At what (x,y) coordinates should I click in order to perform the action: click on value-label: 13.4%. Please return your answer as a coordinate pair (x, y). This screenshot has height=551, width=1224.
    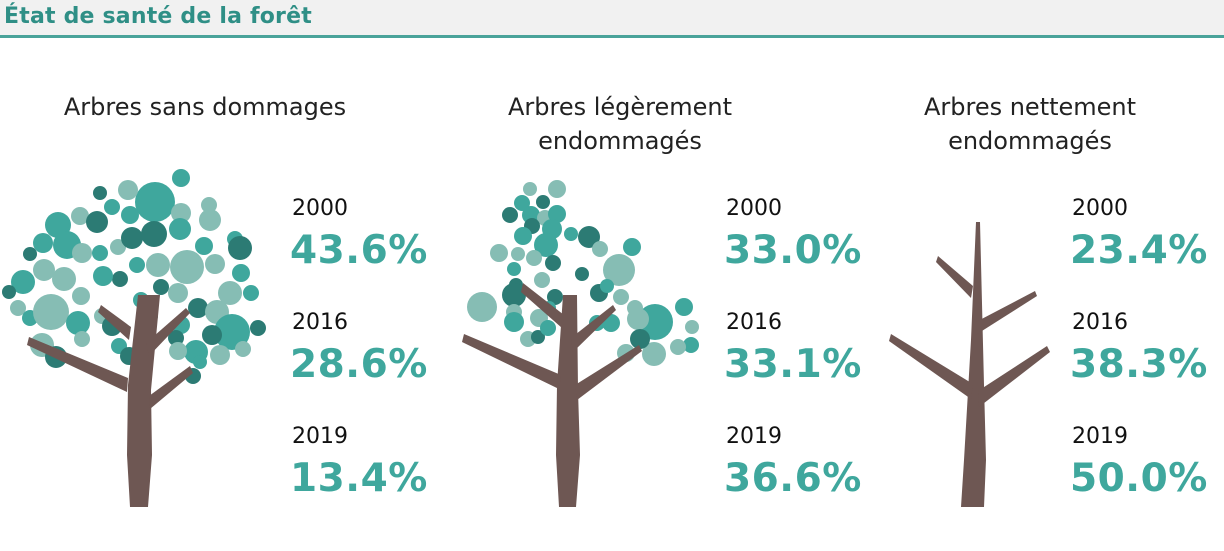
    Looking at the image, I should click on (359, 478).